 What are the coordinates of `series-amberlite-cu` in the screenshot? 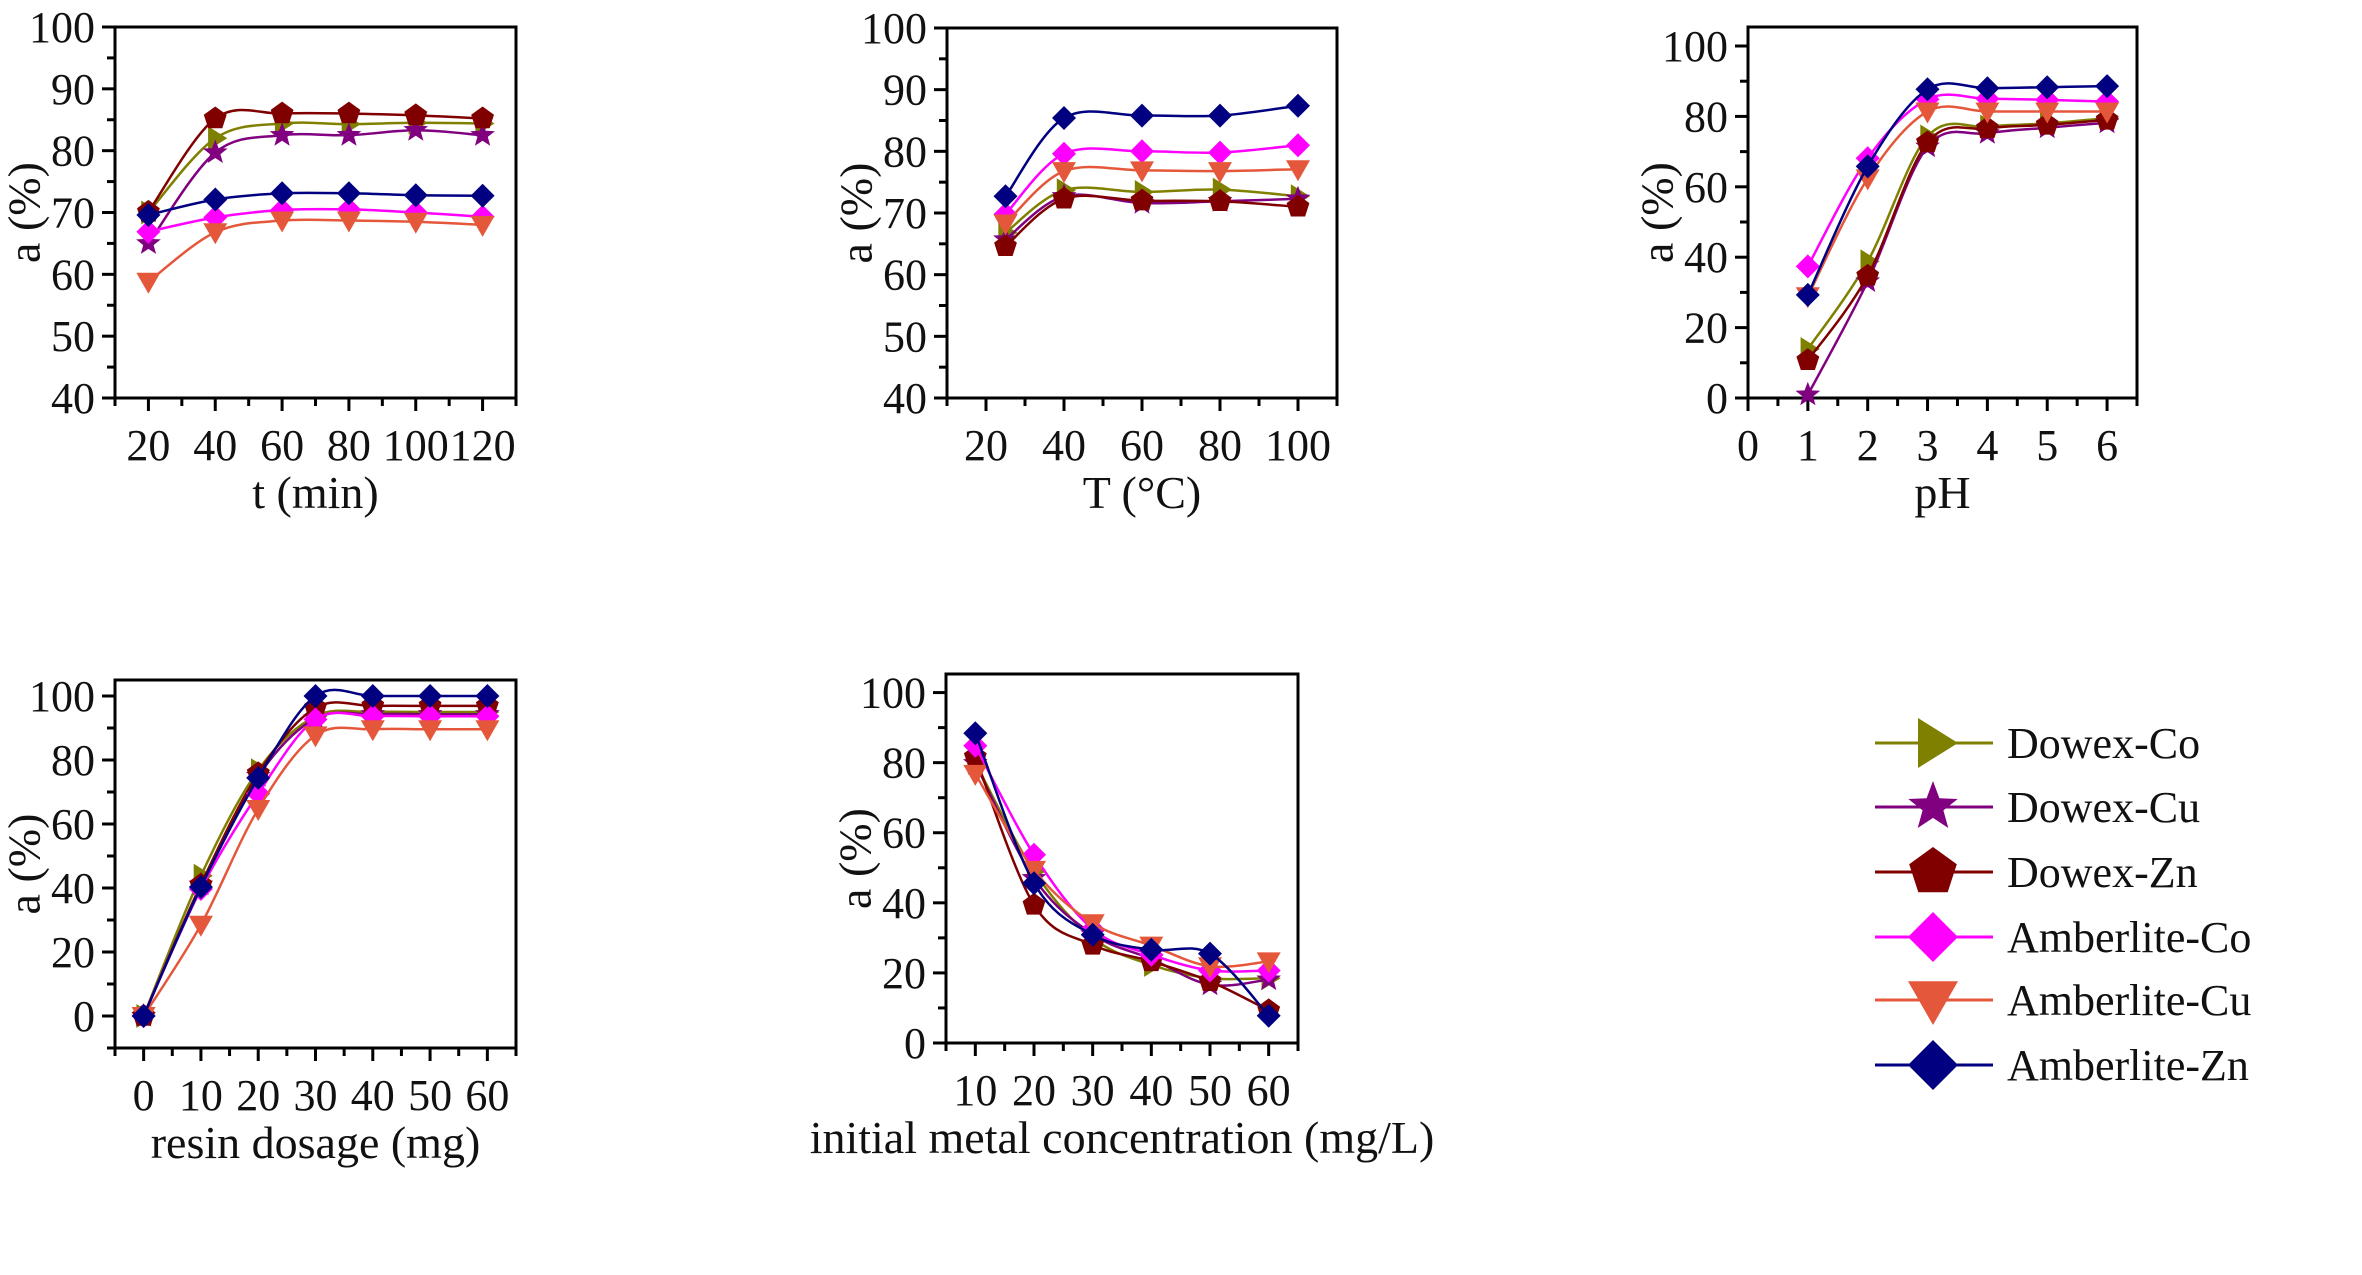 It's located at (1957, 205).